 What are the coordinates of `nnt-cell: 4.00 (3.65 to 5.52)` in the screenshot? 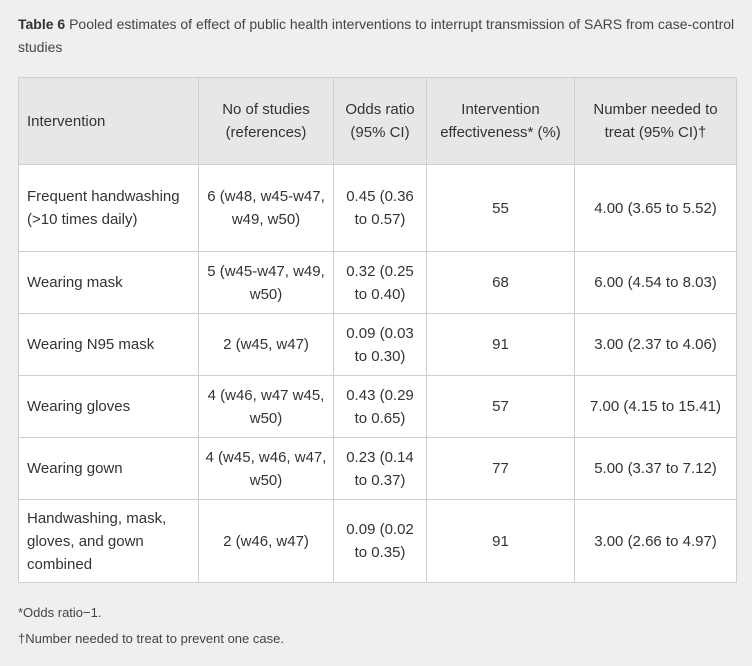 It's located at (655, 208).